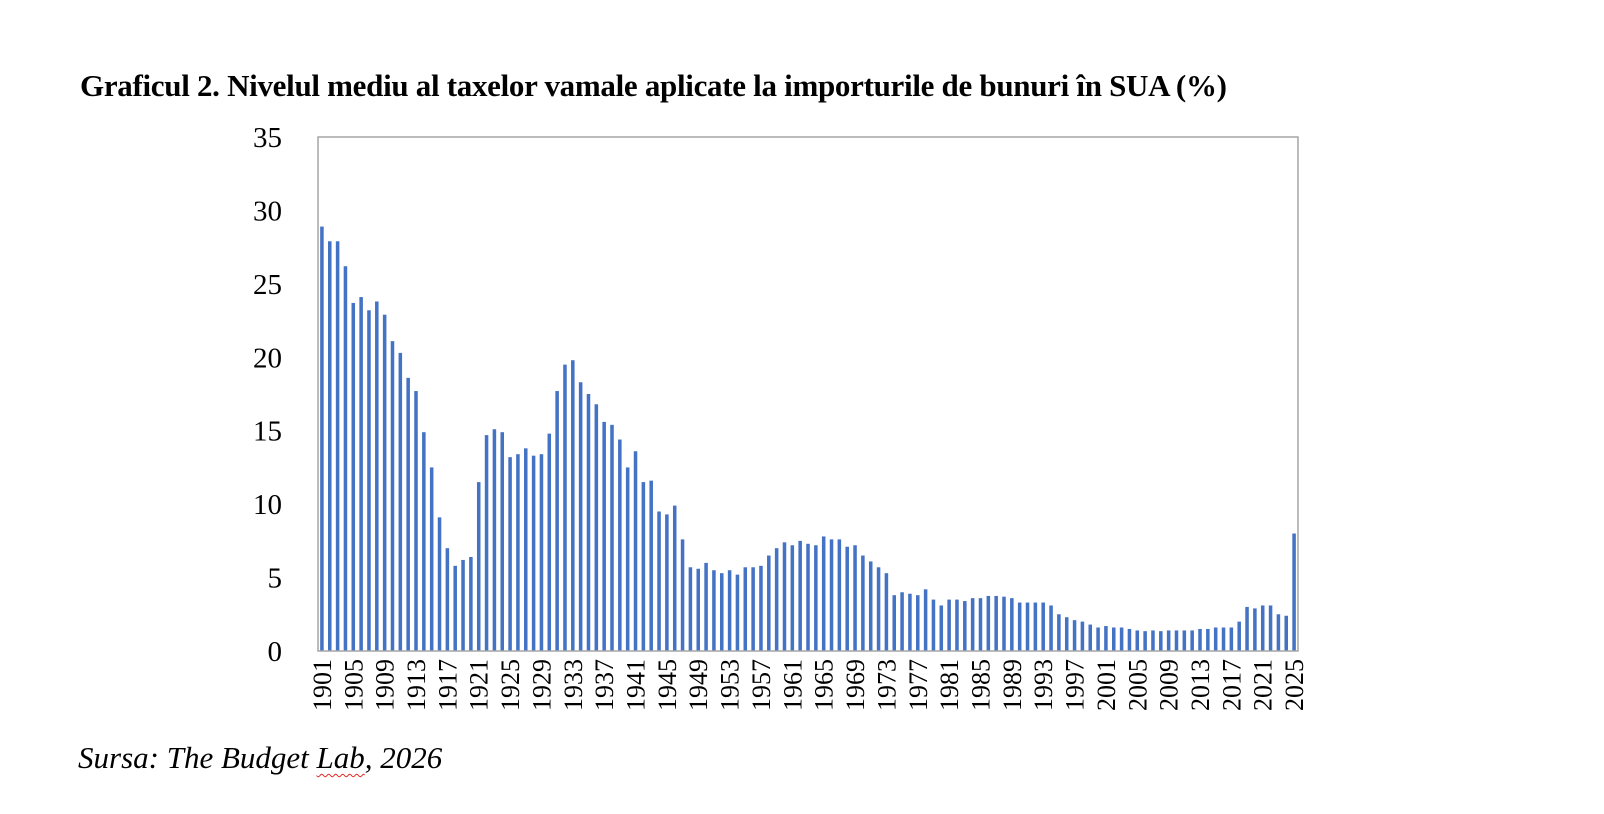 The image size is (1604, 814). I want to click on bar-1913, so click(416, 521).